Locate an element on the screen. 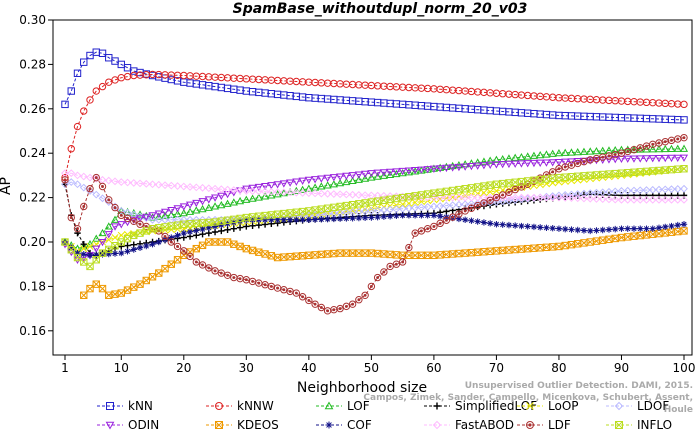  y-tick-label: 0.28 is located at coordinates (32, 64).